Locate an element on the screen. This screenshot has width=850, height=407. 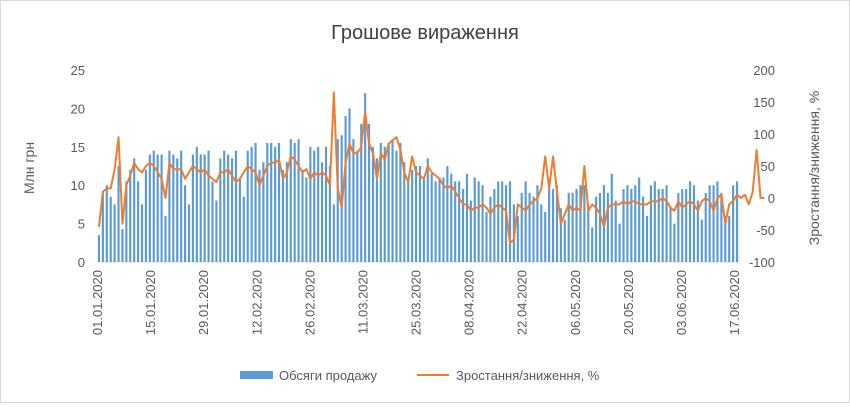
left-tick-label: 5 is located at coordinates (81, 224).